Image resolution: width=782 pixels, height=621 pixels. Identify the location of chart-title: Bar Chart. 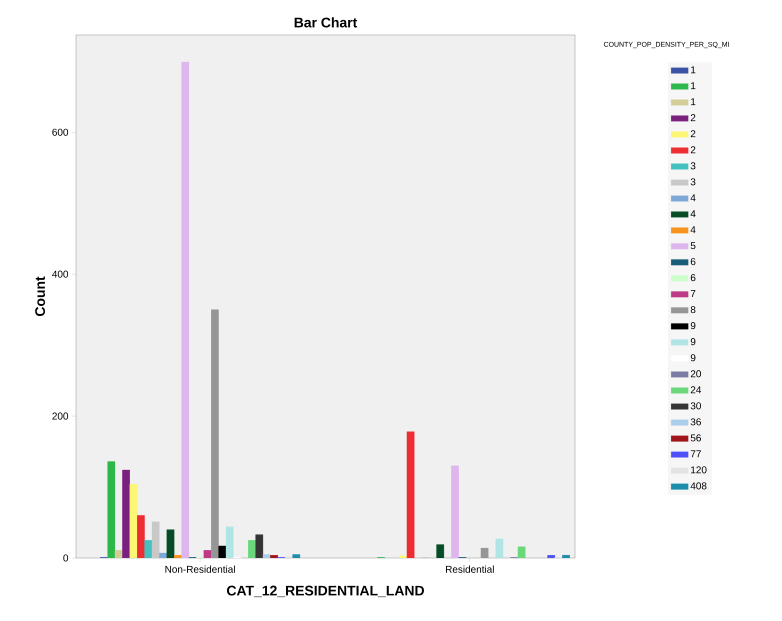
(326, 22).